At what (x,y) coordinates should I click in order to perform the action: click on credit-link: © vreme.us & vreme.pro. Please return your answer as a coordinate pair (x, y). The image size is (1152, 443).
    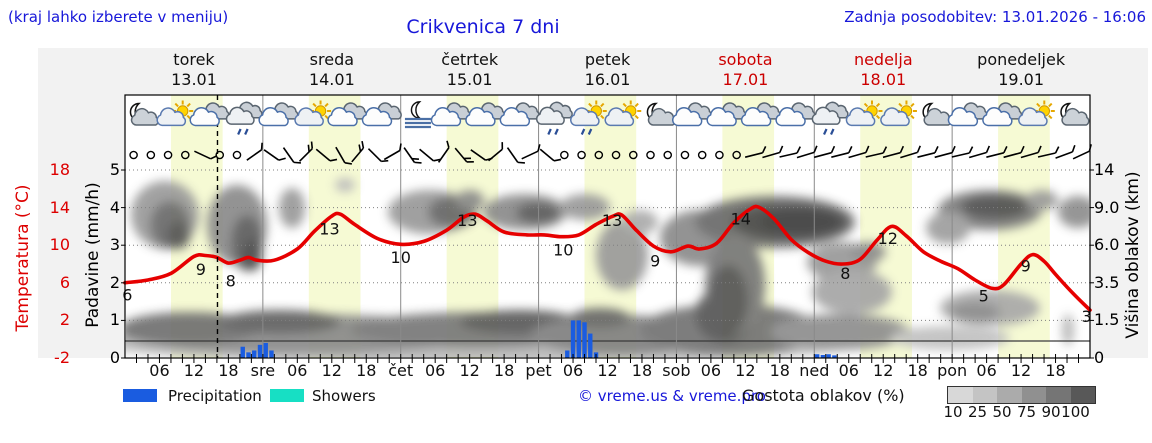
    Looking at the image, I should click on (672, 396).